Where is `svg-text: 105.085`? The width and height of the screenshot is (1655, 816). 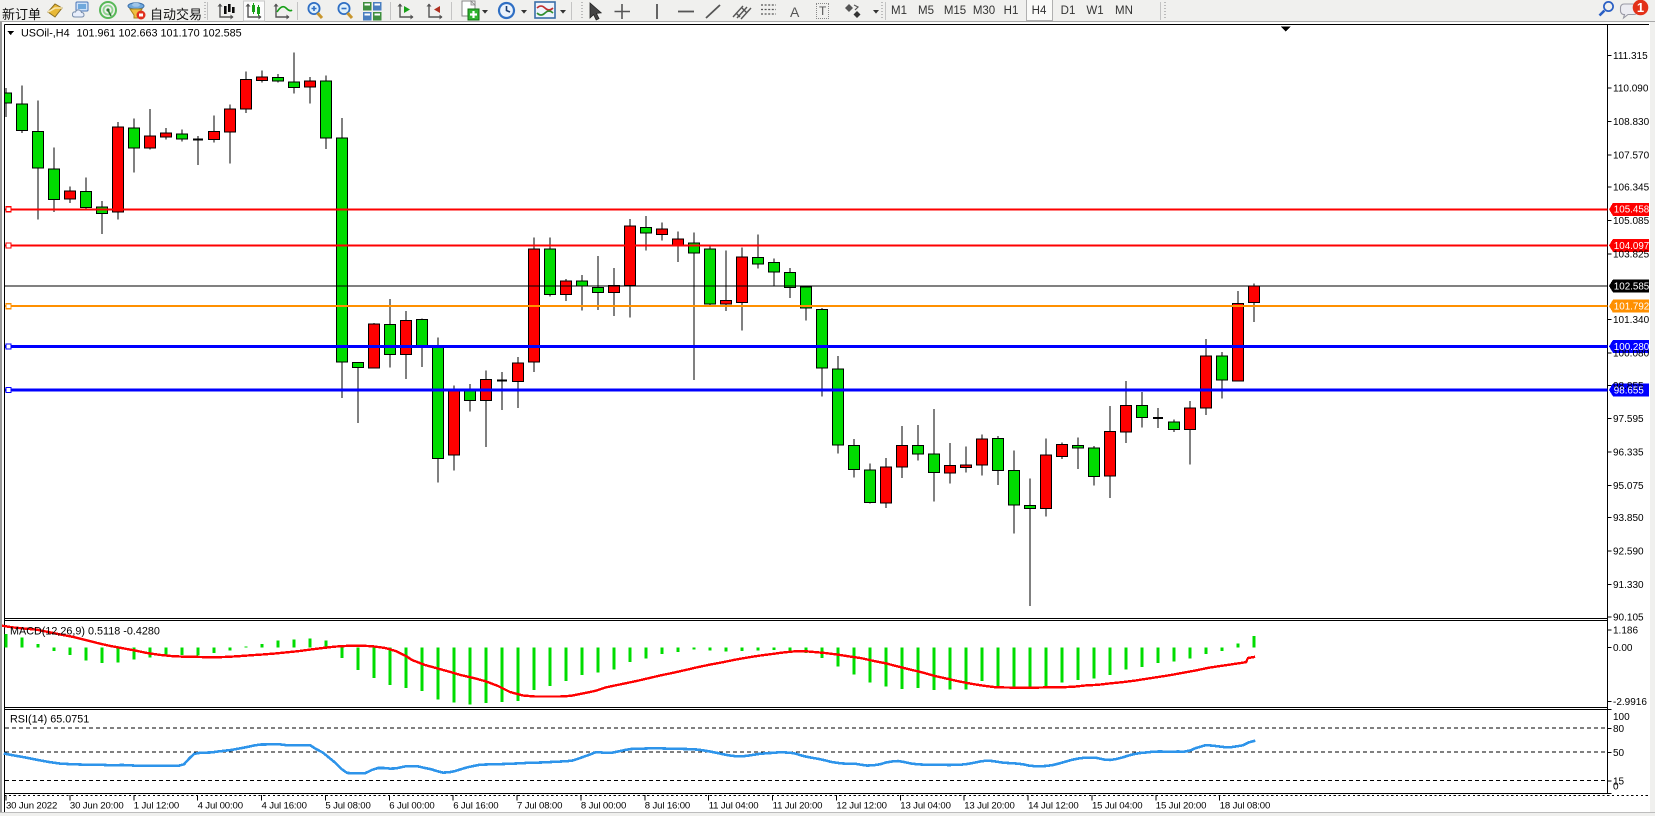
svg-text: 105.085 is located at coordinates (1631, 221).